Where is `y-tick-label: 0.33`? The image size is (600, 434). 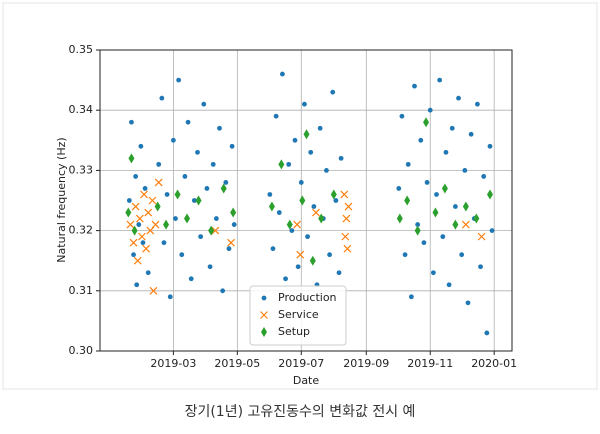
y-tick-label: 0.33 is located at coordinates (81, 169).